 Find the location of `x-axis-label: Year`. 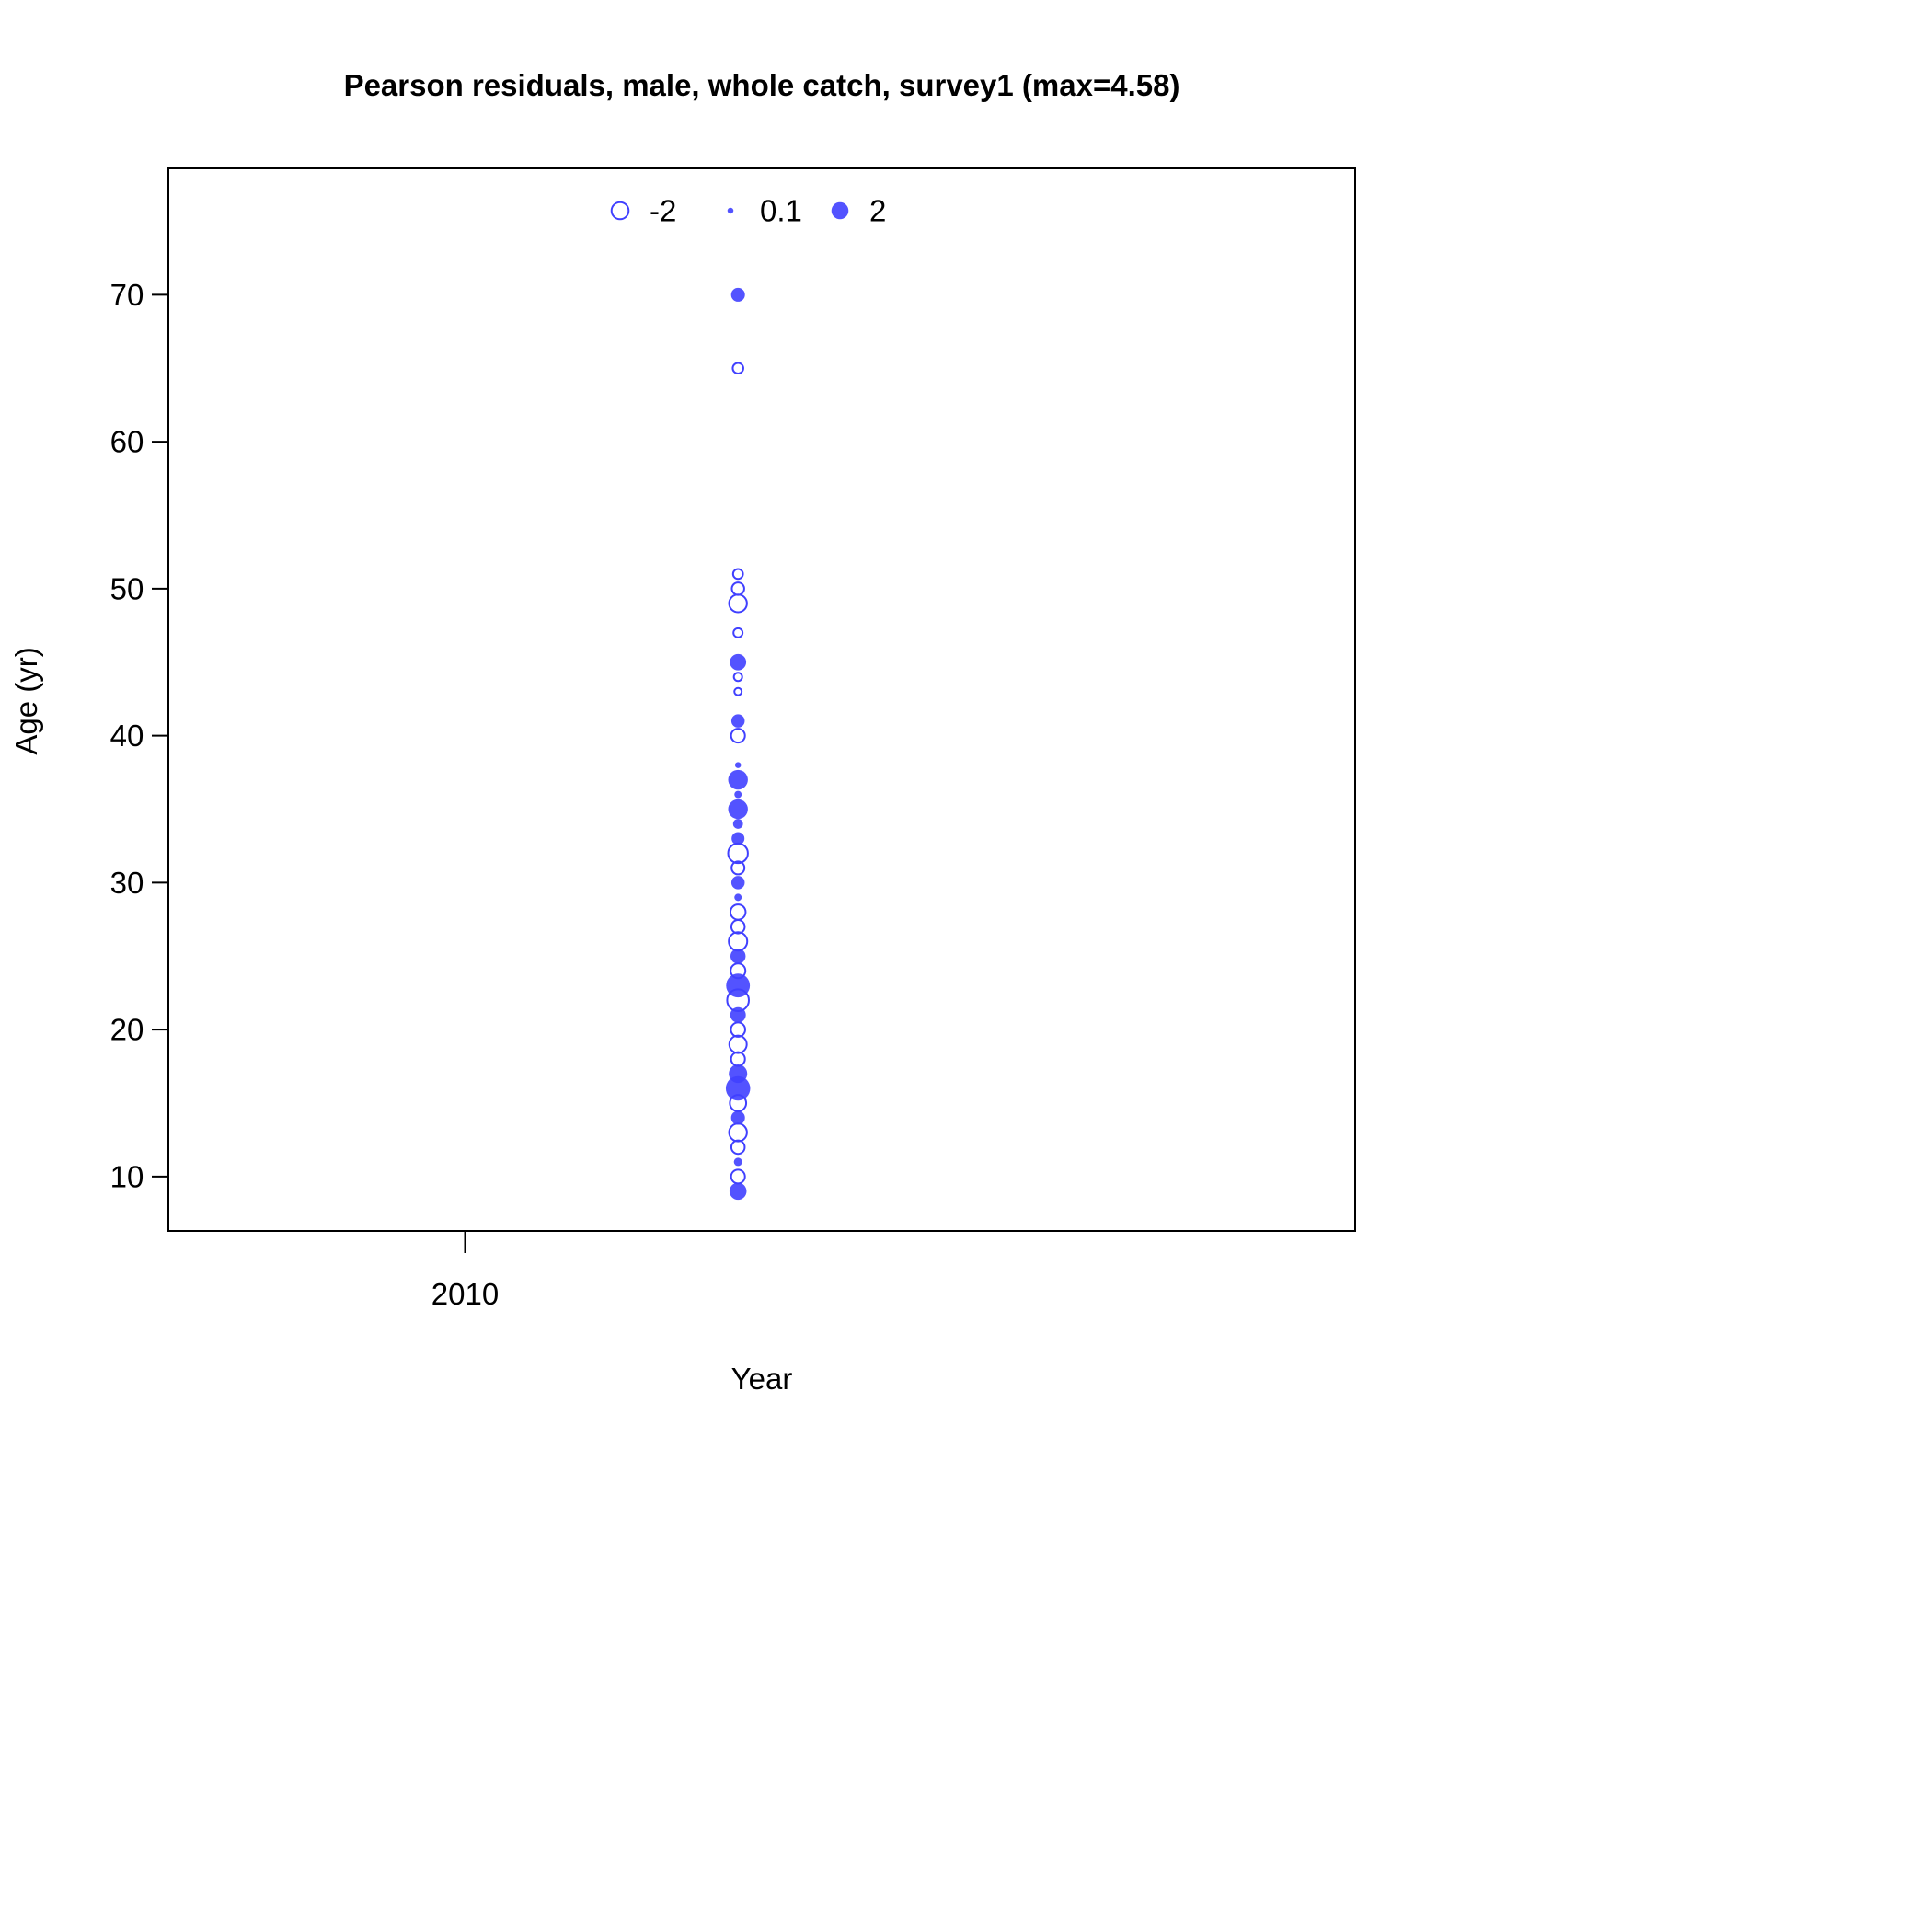

x-axis-label: Year is located at coordinates (762, 1379).